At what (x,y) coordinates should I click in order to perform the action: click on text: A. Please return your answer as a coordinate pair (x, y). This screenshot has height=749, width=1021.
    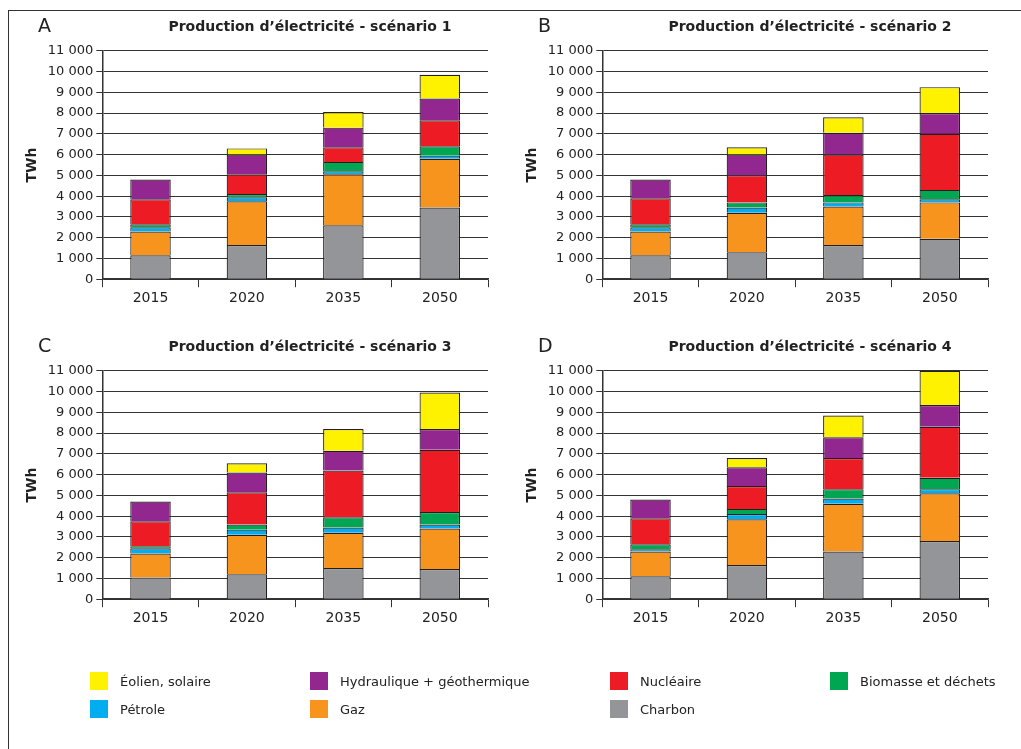
    Looking at the image, I should click on (44, 25).